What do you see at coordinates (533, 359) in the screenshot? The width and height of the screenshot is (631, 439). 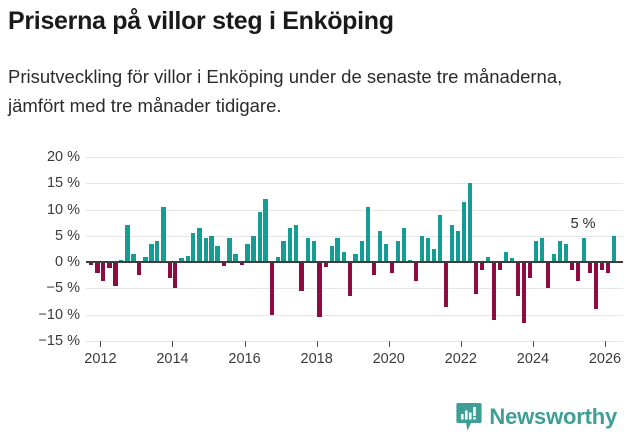 I see `x-axis-tick-label: 2024` at bounding box center [533, 359].